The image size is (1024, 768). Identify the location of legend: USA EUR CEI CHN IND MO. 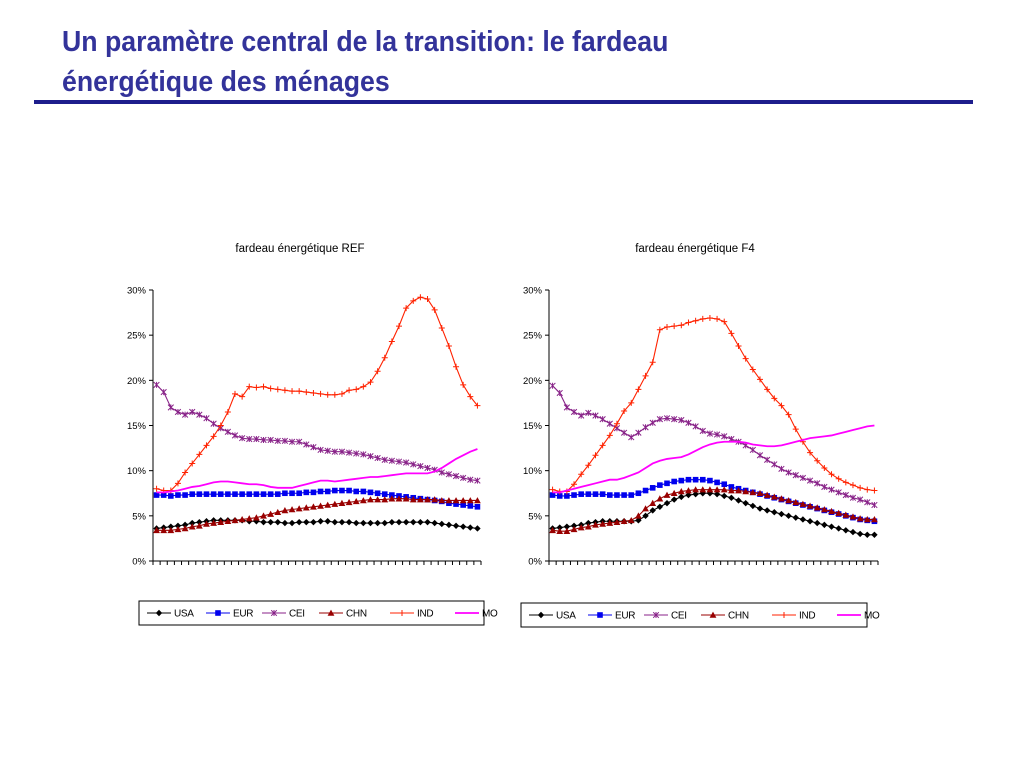
(318, 613).